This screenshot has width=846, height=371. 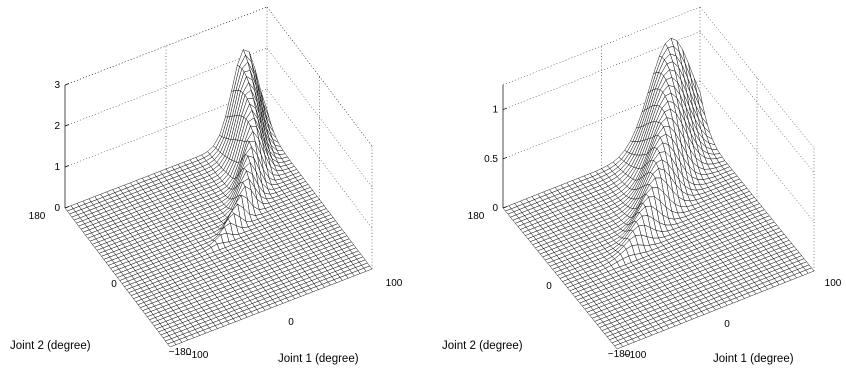 I want to click on z-tick-label: 3, so click(x=57, y=85).